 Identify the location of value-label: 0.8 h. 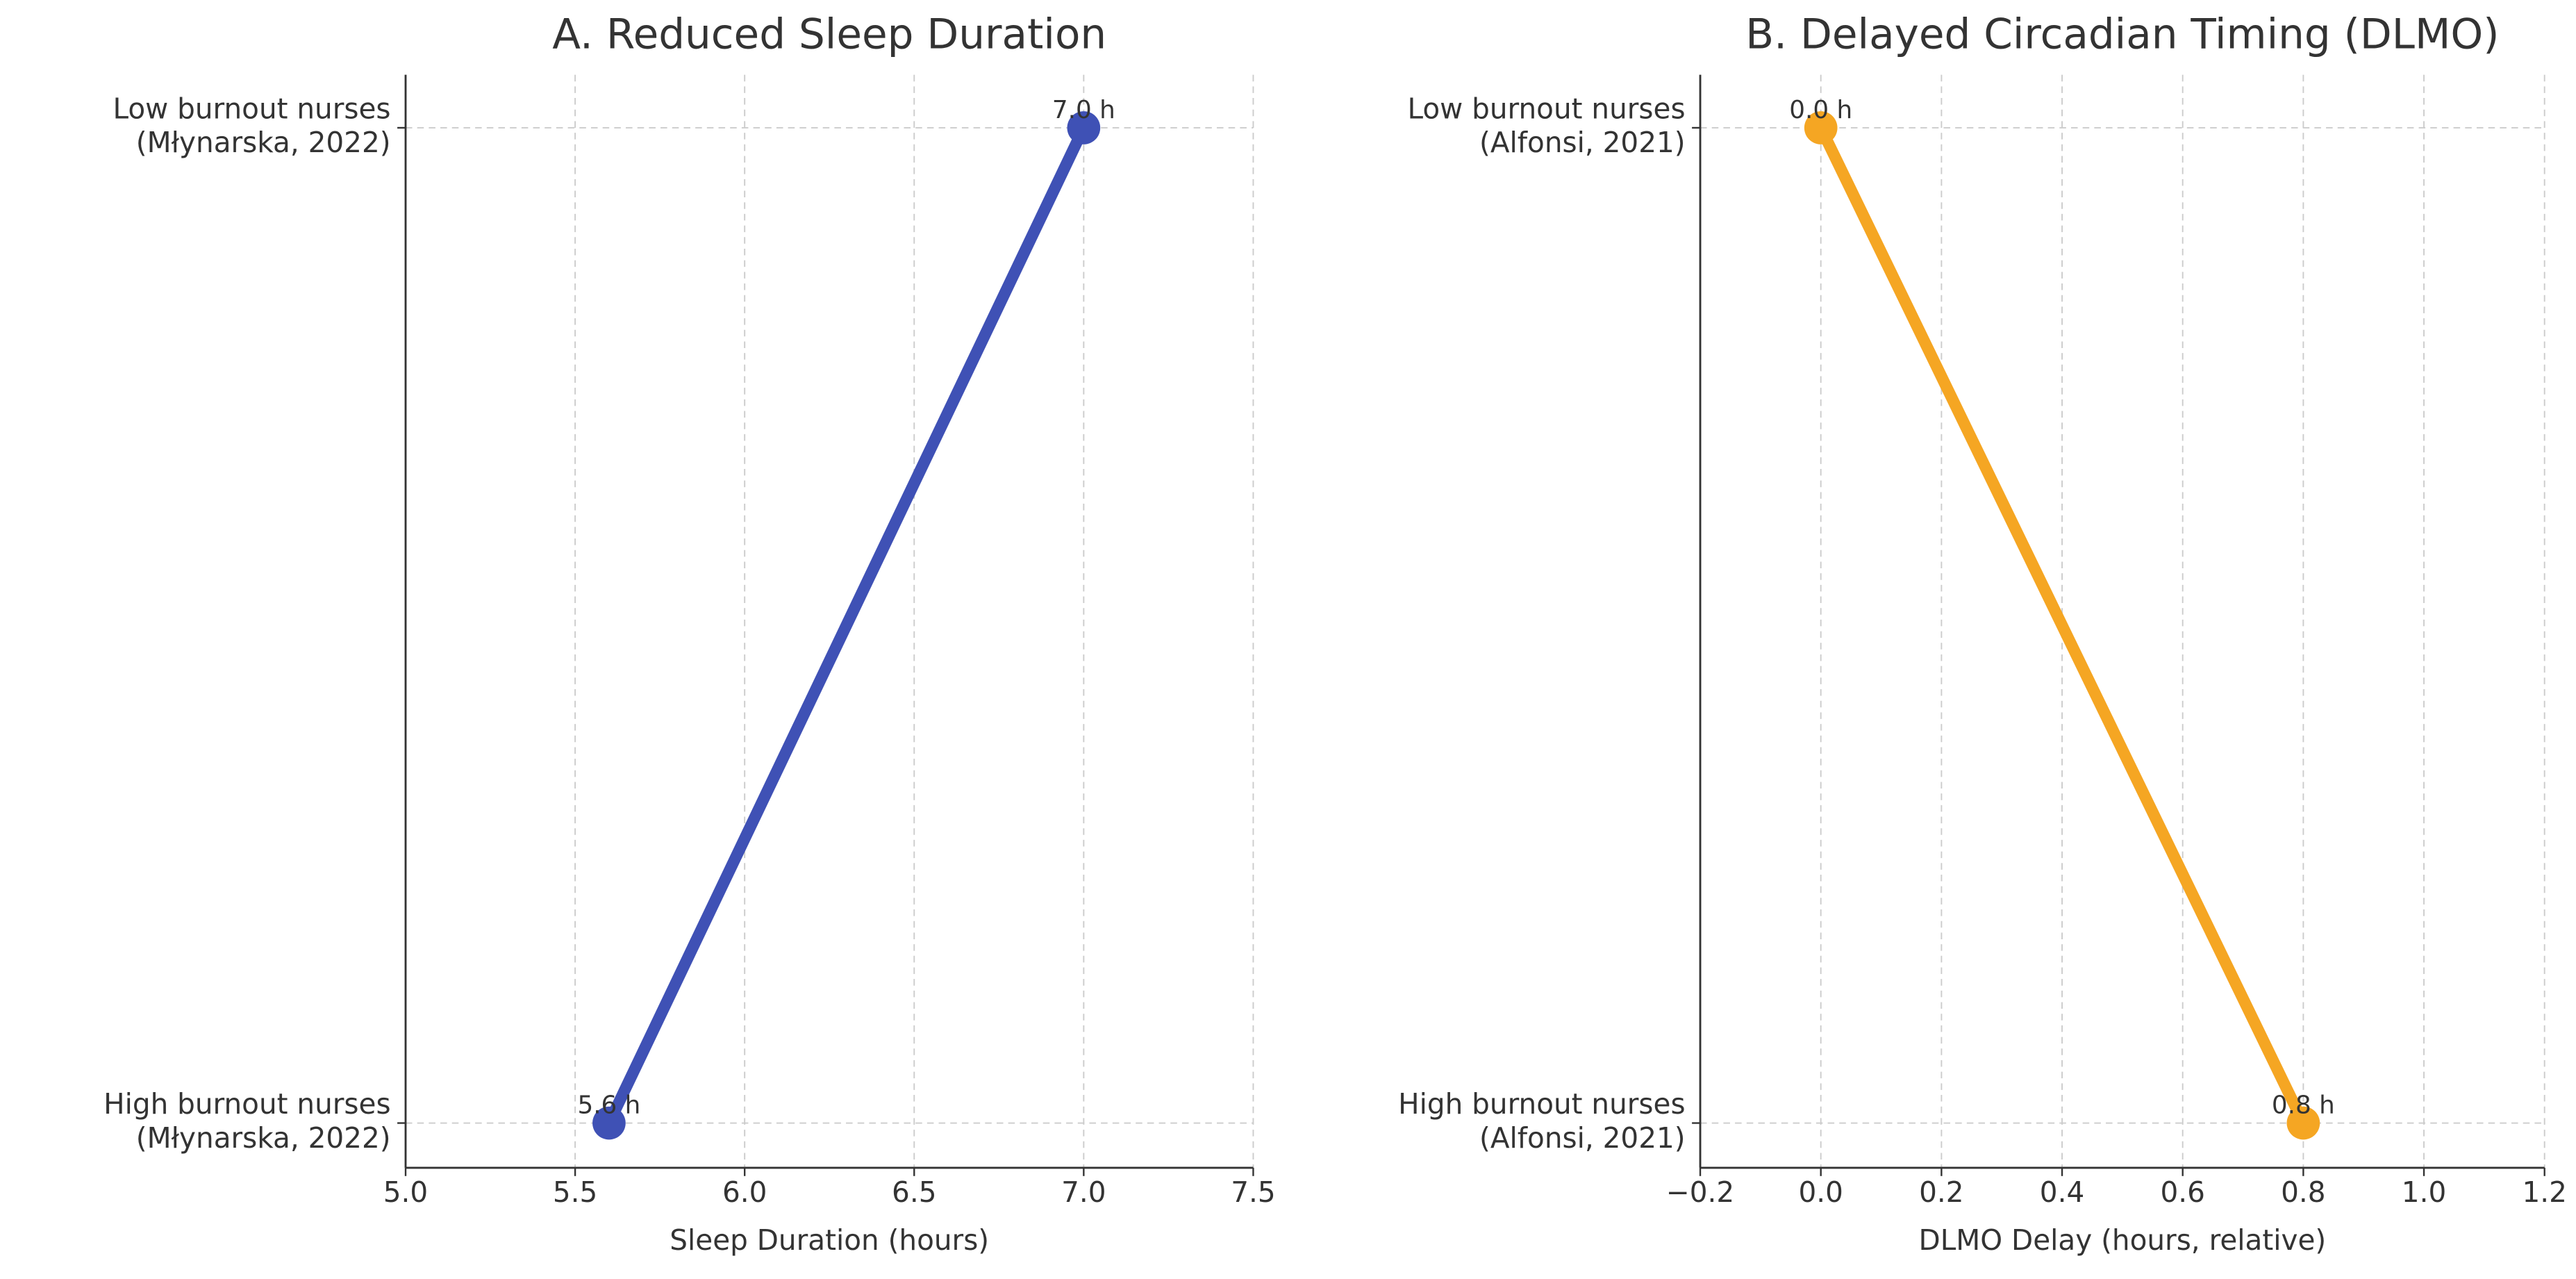
(2303, 1105).